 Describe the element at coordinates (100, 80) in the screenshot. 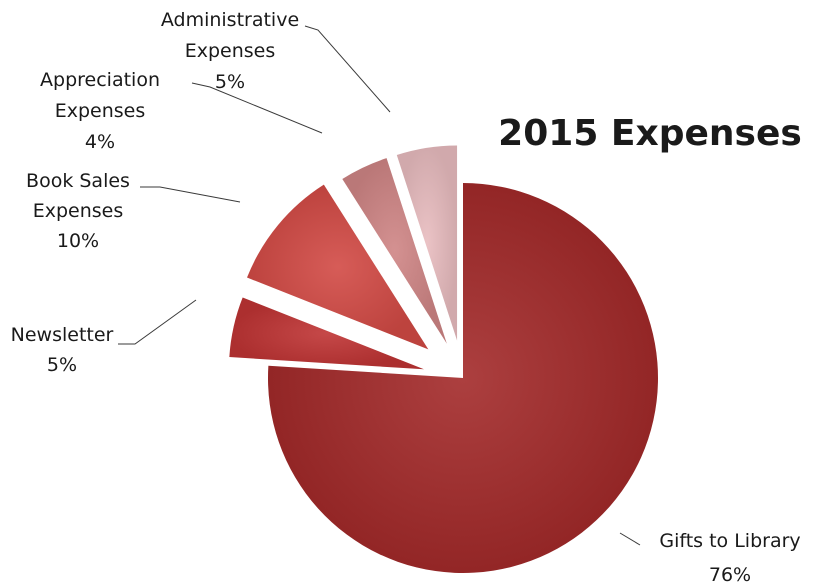

I see `slice-label-line: Appreciation` at that location.